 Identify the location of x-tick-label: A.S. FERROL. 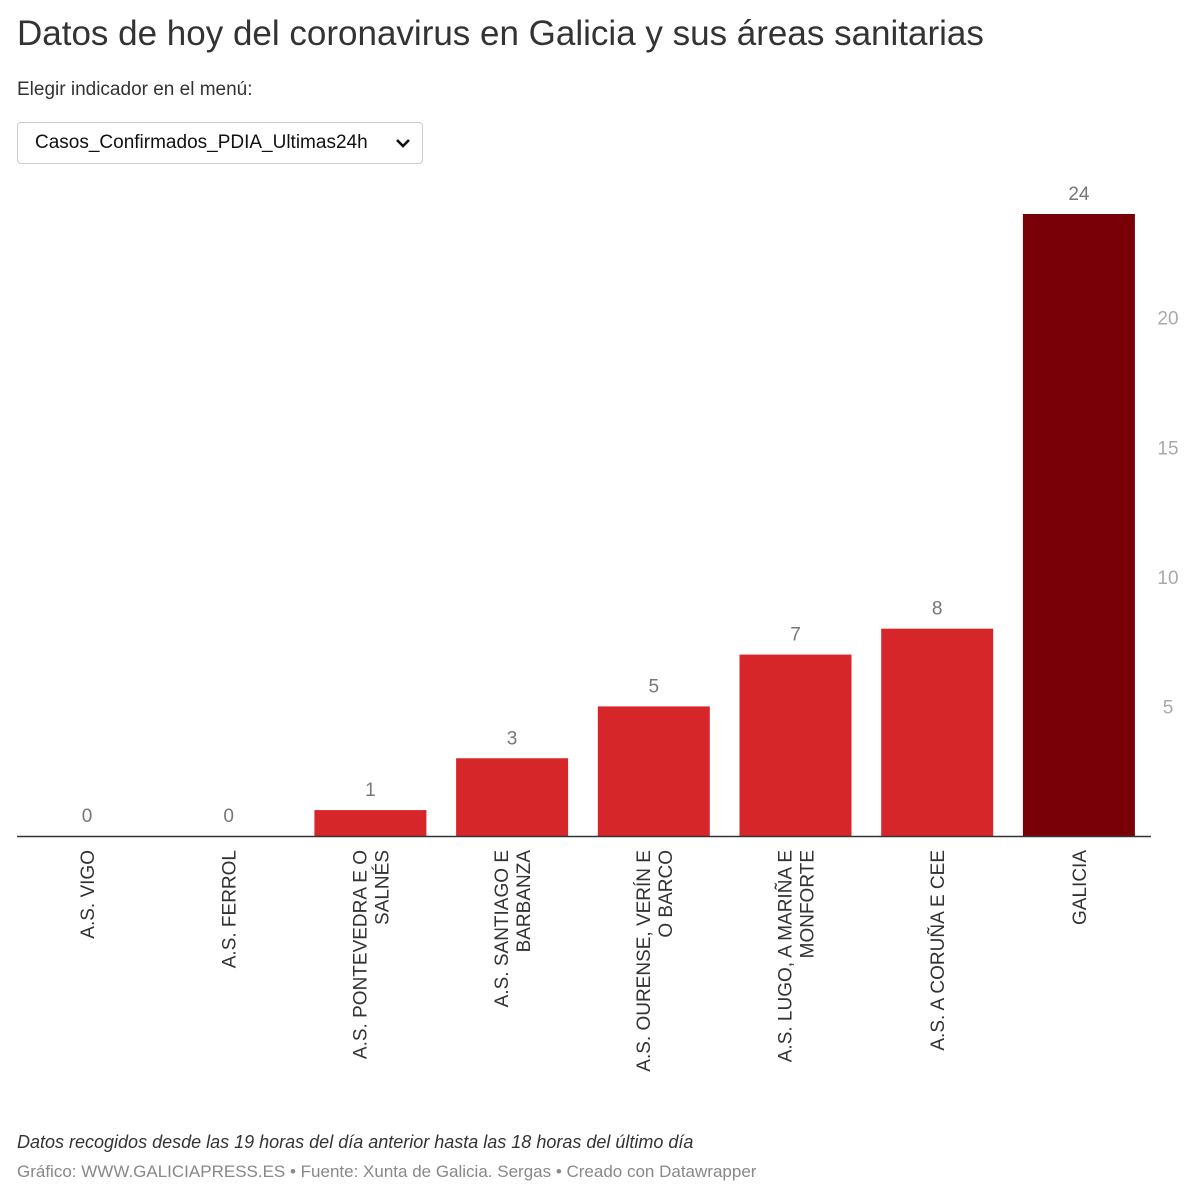
(230, 909).